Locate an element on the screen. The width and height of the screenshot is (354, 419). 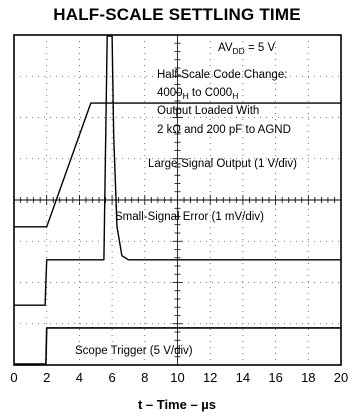
x-tick-label: 18 is located at coordinates (308, 377).